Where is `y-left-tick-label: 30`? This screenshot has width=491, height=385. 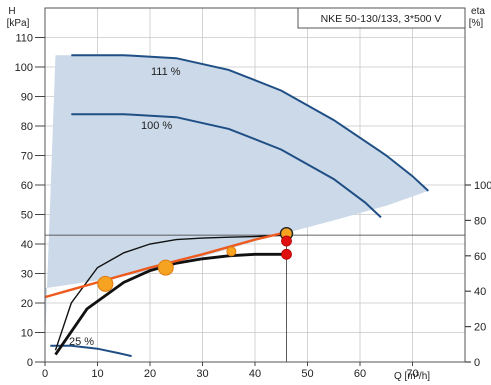 y-left-tick-label: 30 is located at coordinates (27, 275).